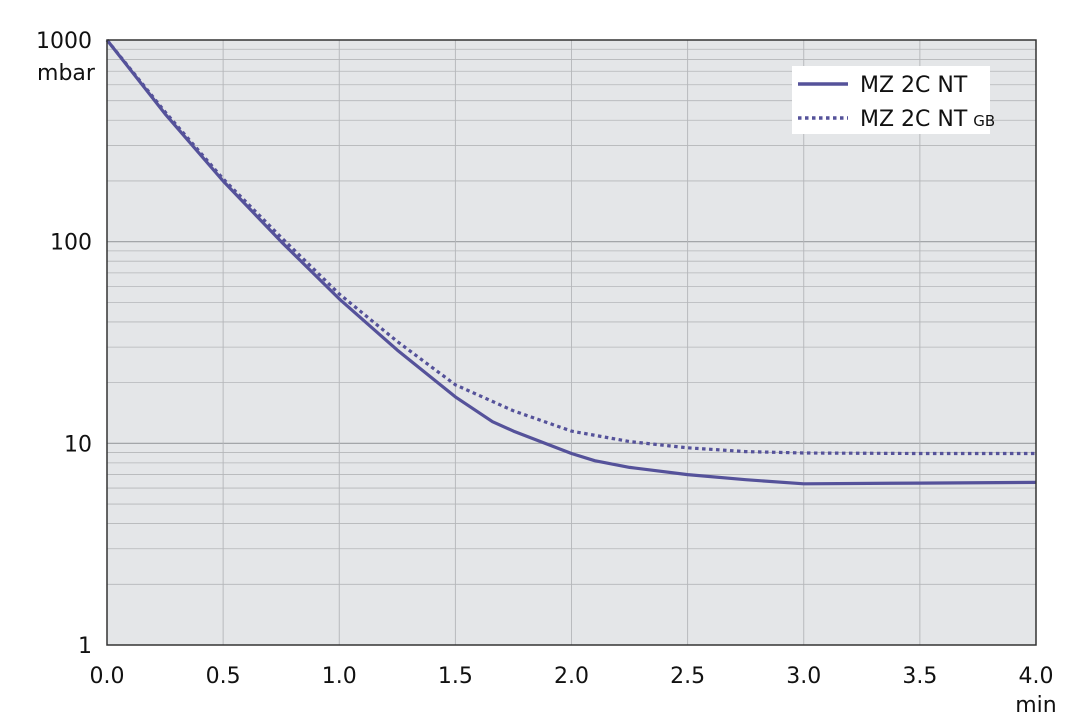 The image size is (1080, 721). I want to click on x-tick-label: 0.0, so click(107, 676).